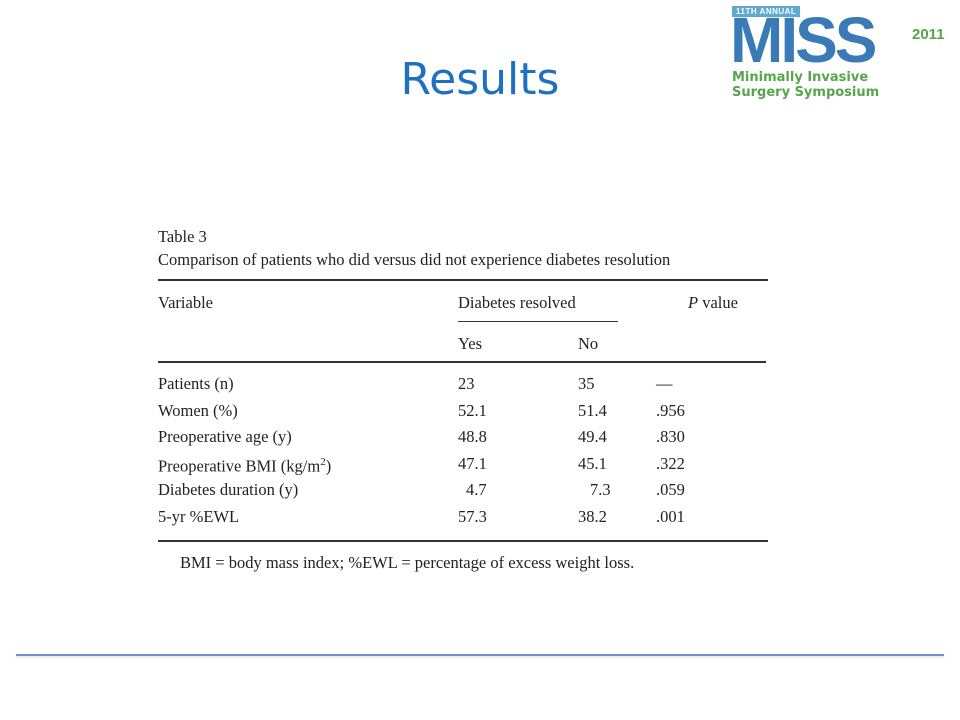 Image resolution: width=960 pixels, height=720 pixels. I want to click on row-variable-text: Preoperative BMI (kg/m, so click(239, 465).